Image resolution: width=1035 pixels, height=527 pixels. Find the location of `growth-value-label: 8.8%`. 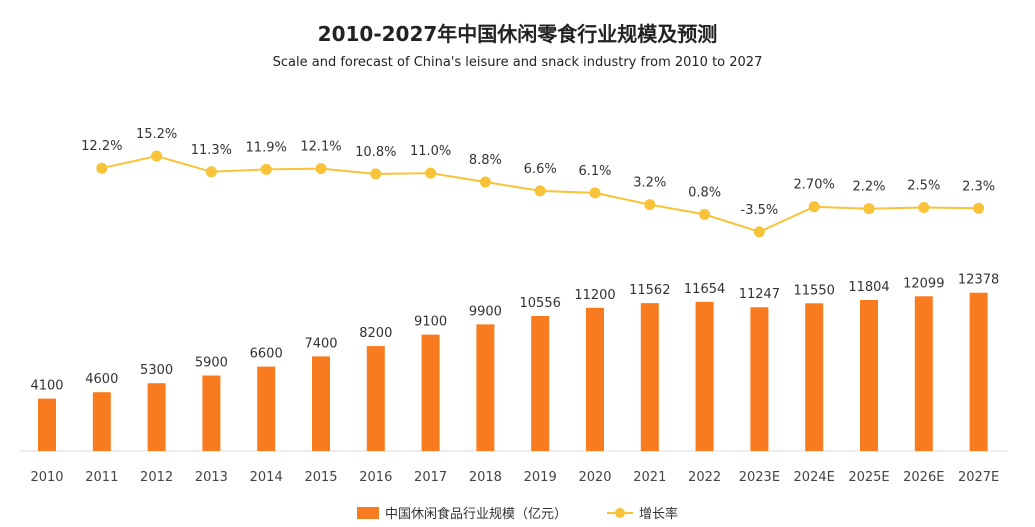

growth-value-label: 8.8% is located at coordinates (485, 160).